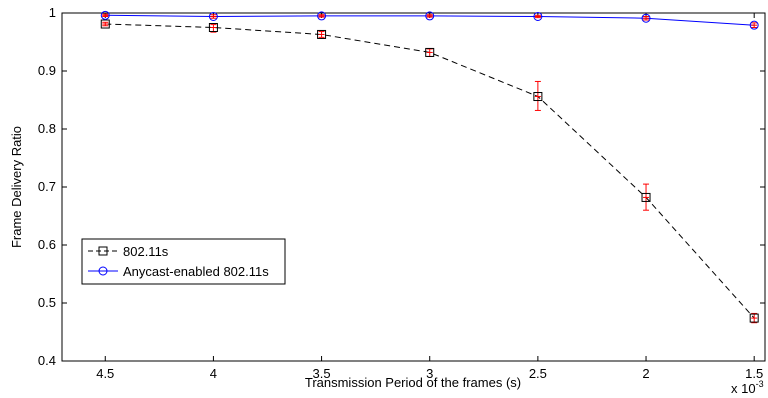 The image size is (768, 398). What do you see at coordinates (429, 373) in the screenshot?
I see `x-tick-label: 3` at bounding box center [429, 373].